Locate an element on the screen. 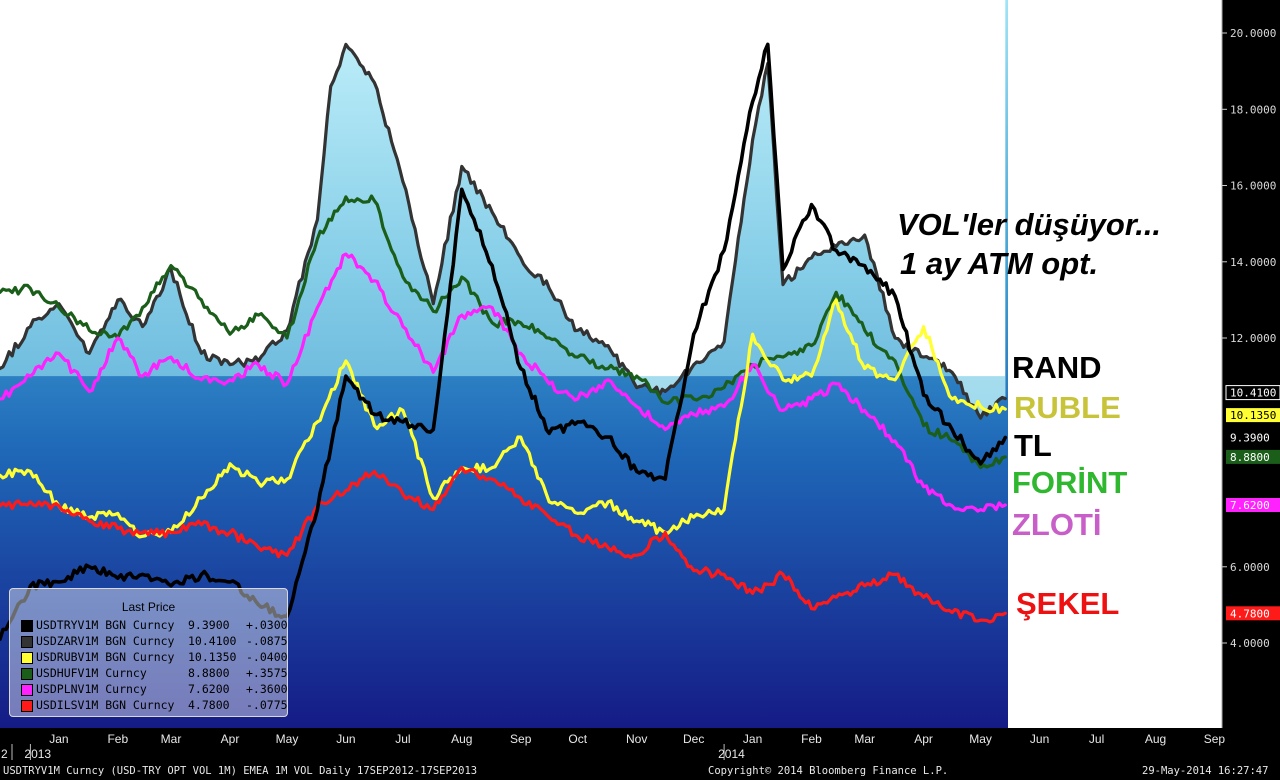  legend-change: -.0875 is located at coordinates (267, 641).